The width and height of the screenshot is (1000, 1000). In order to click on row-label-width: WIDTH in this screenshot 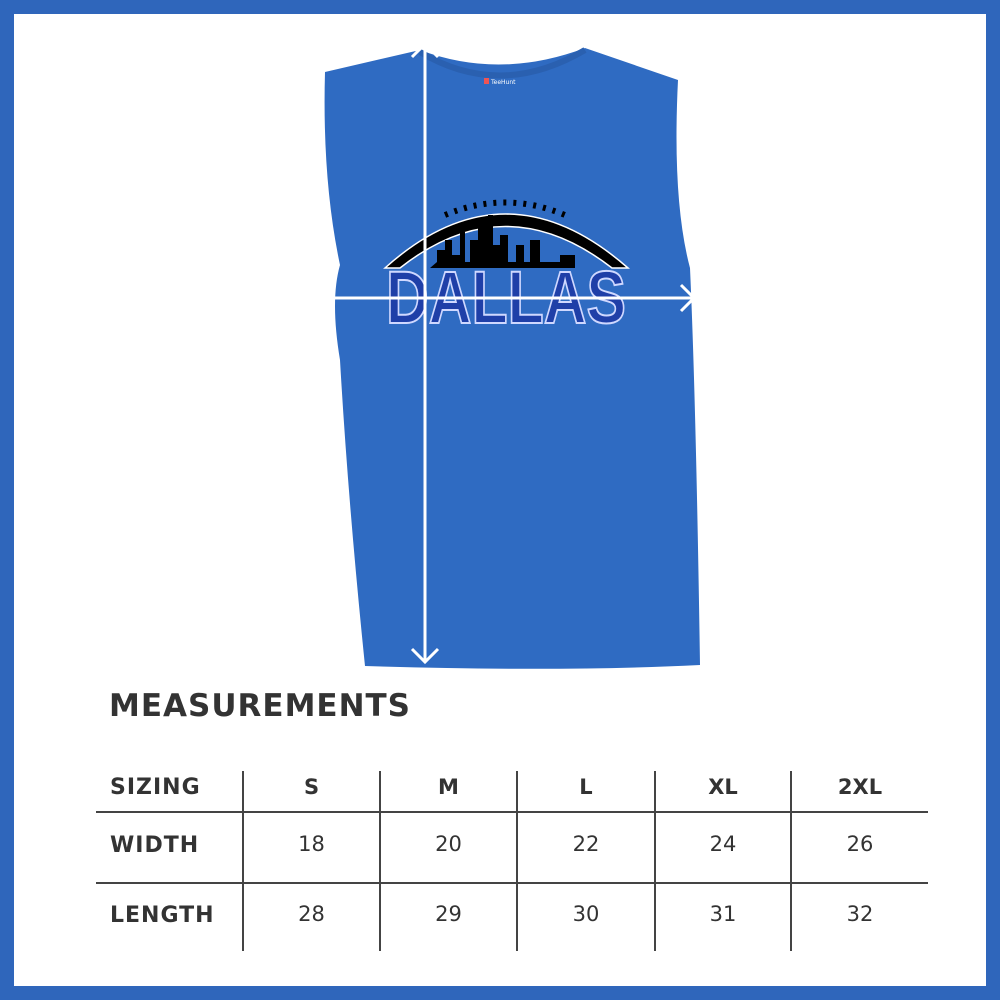, I will do `click(155, 845)`.